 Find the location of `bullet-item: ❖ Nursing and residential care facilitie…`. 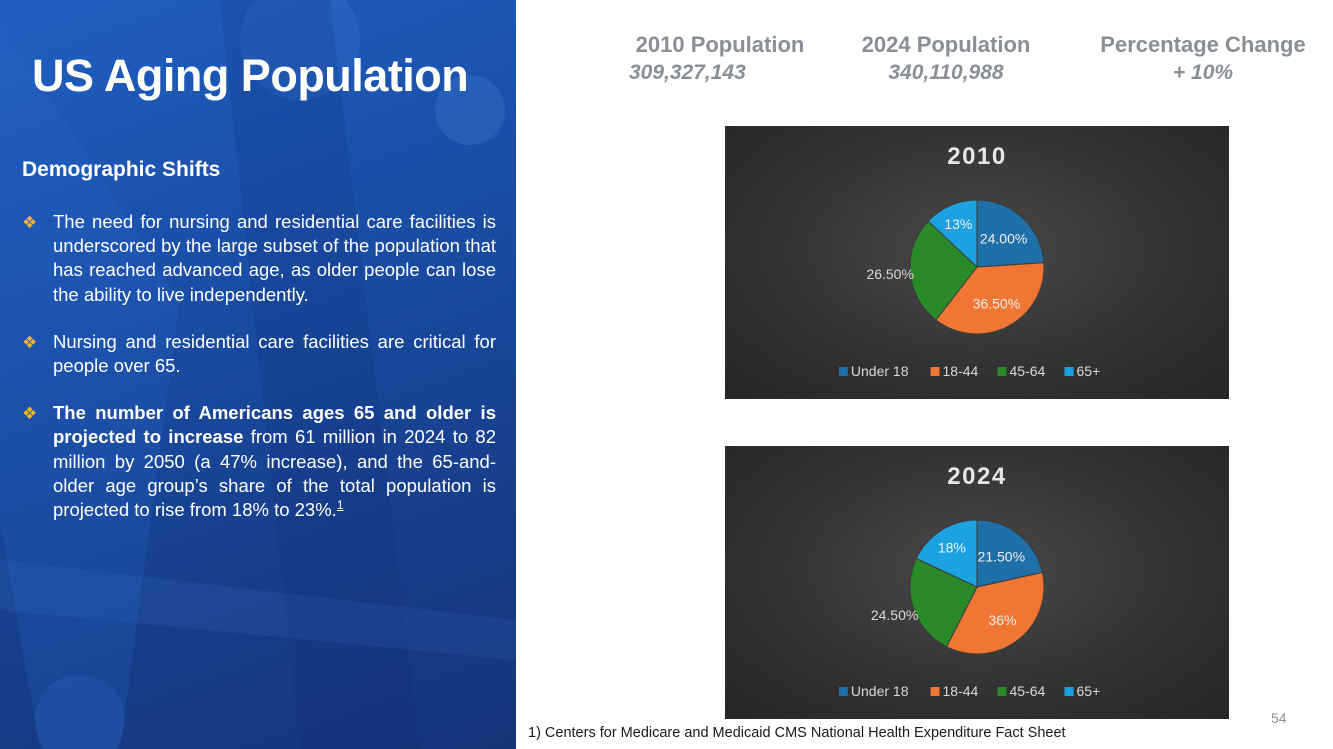

bullet-item: ❖ Nursing and residential care facilitie… is located at coordinates (259, 354).